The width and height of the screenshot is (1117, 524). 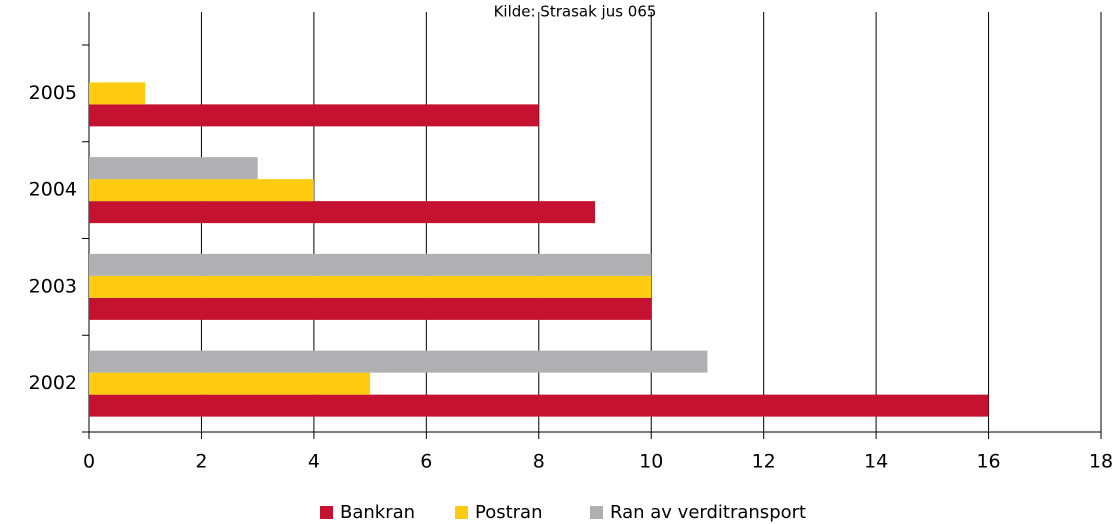 I want to click on x-tick-label: 4, so click(x=314, y=462).